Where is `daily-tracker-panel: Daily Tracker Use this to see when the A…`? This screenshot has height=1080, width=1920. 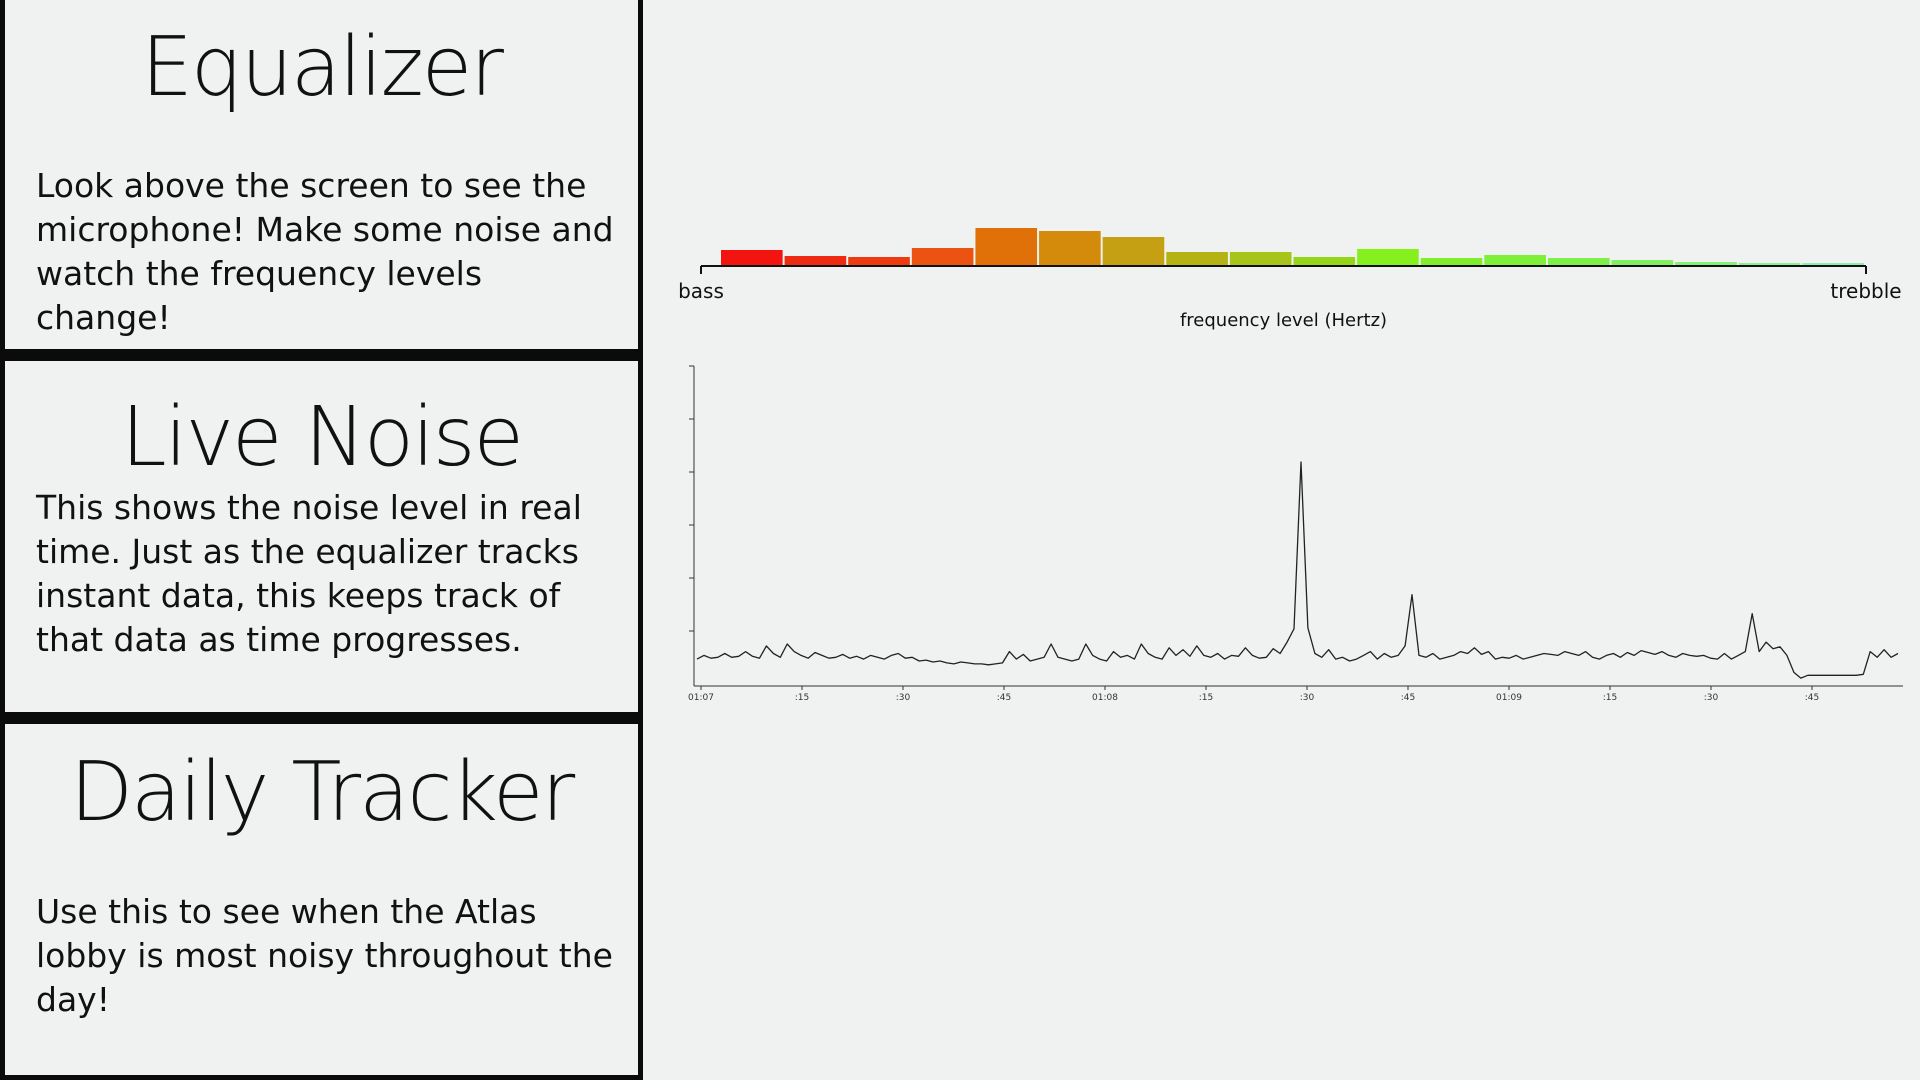
daily-tracker-panel: Daily Tracker Use this to see when the A… is located at coordinates (321, 899).